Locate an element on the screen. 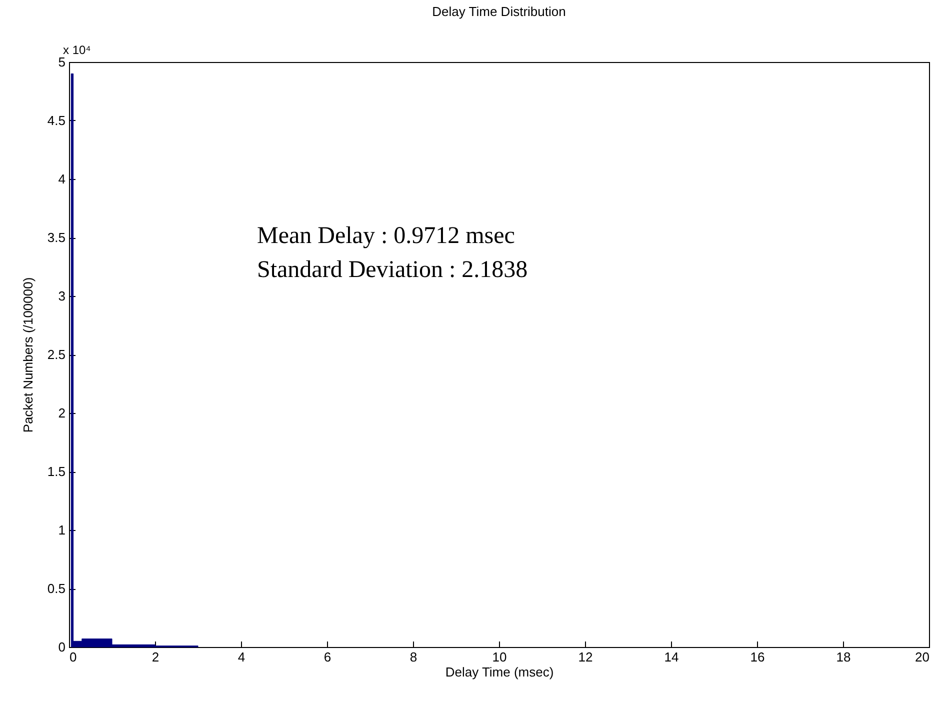 The width and height of the screenshot is (946, 702). y-tick-label: 2 is located at coordinates (62, 413).